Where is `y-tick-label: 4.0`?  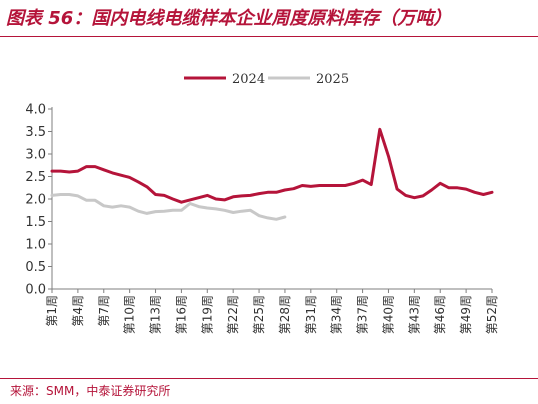
y-tick-label: 4.0 is located at coordinates (35, 110).